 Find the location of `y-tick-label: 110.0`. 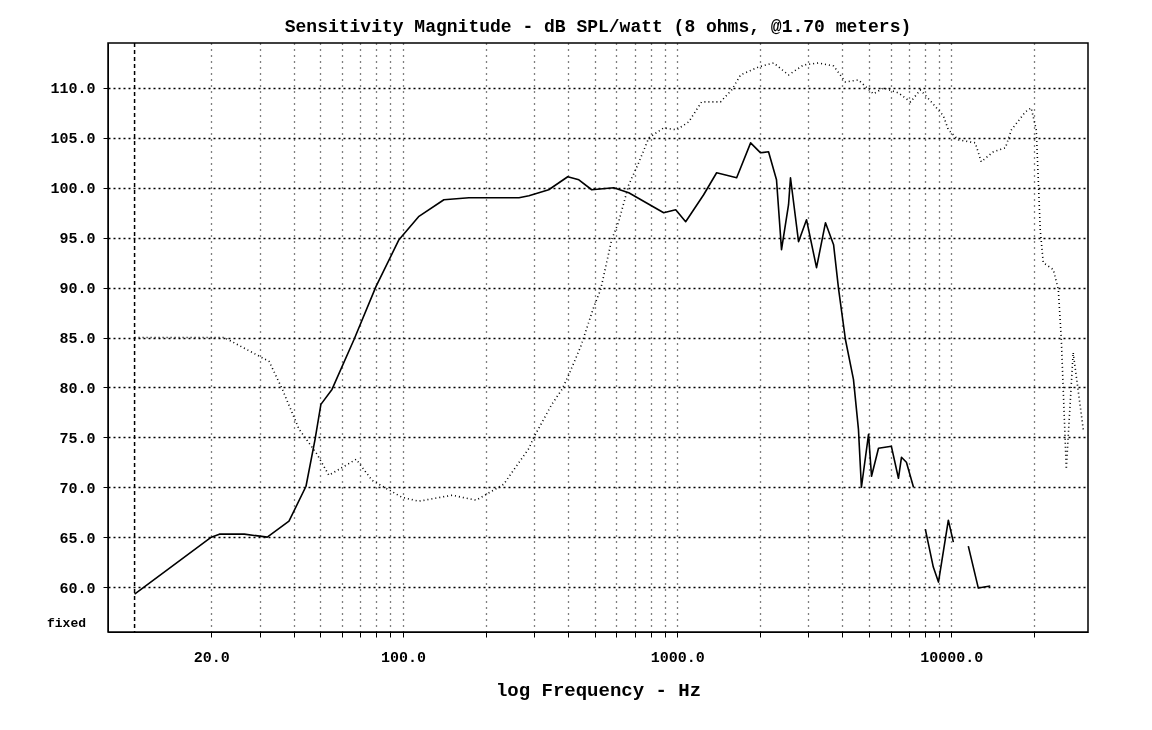

y-tick-label: 110.0 is located at coordinates (73, 90).